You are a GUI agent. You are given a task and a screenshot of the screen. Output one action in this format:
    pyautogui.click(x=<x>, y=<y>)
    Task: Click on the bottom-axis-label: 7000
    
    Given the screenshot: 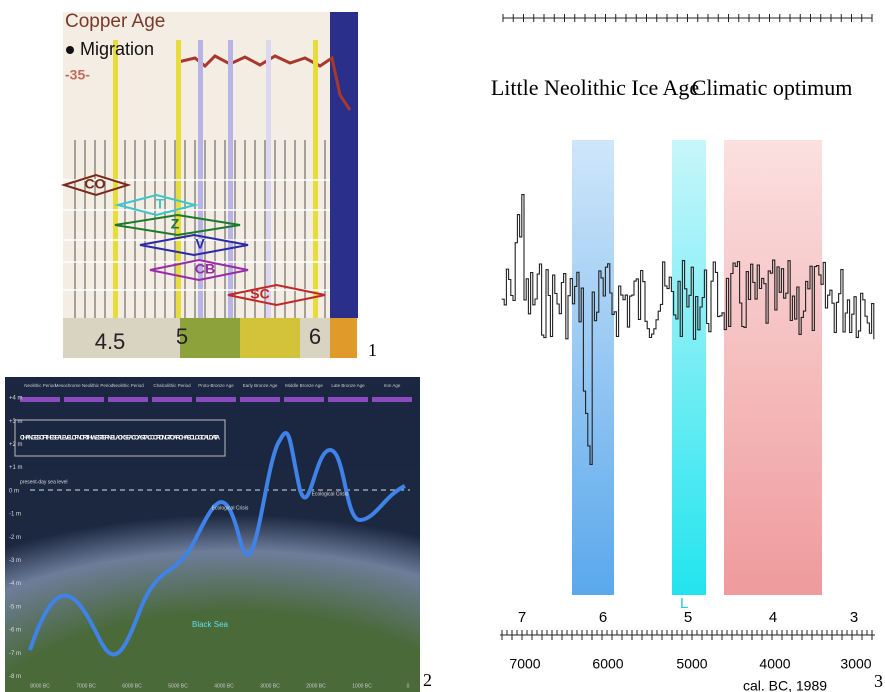 What is the action you would take?
    pyautogui.click(x=524, y=664)
    